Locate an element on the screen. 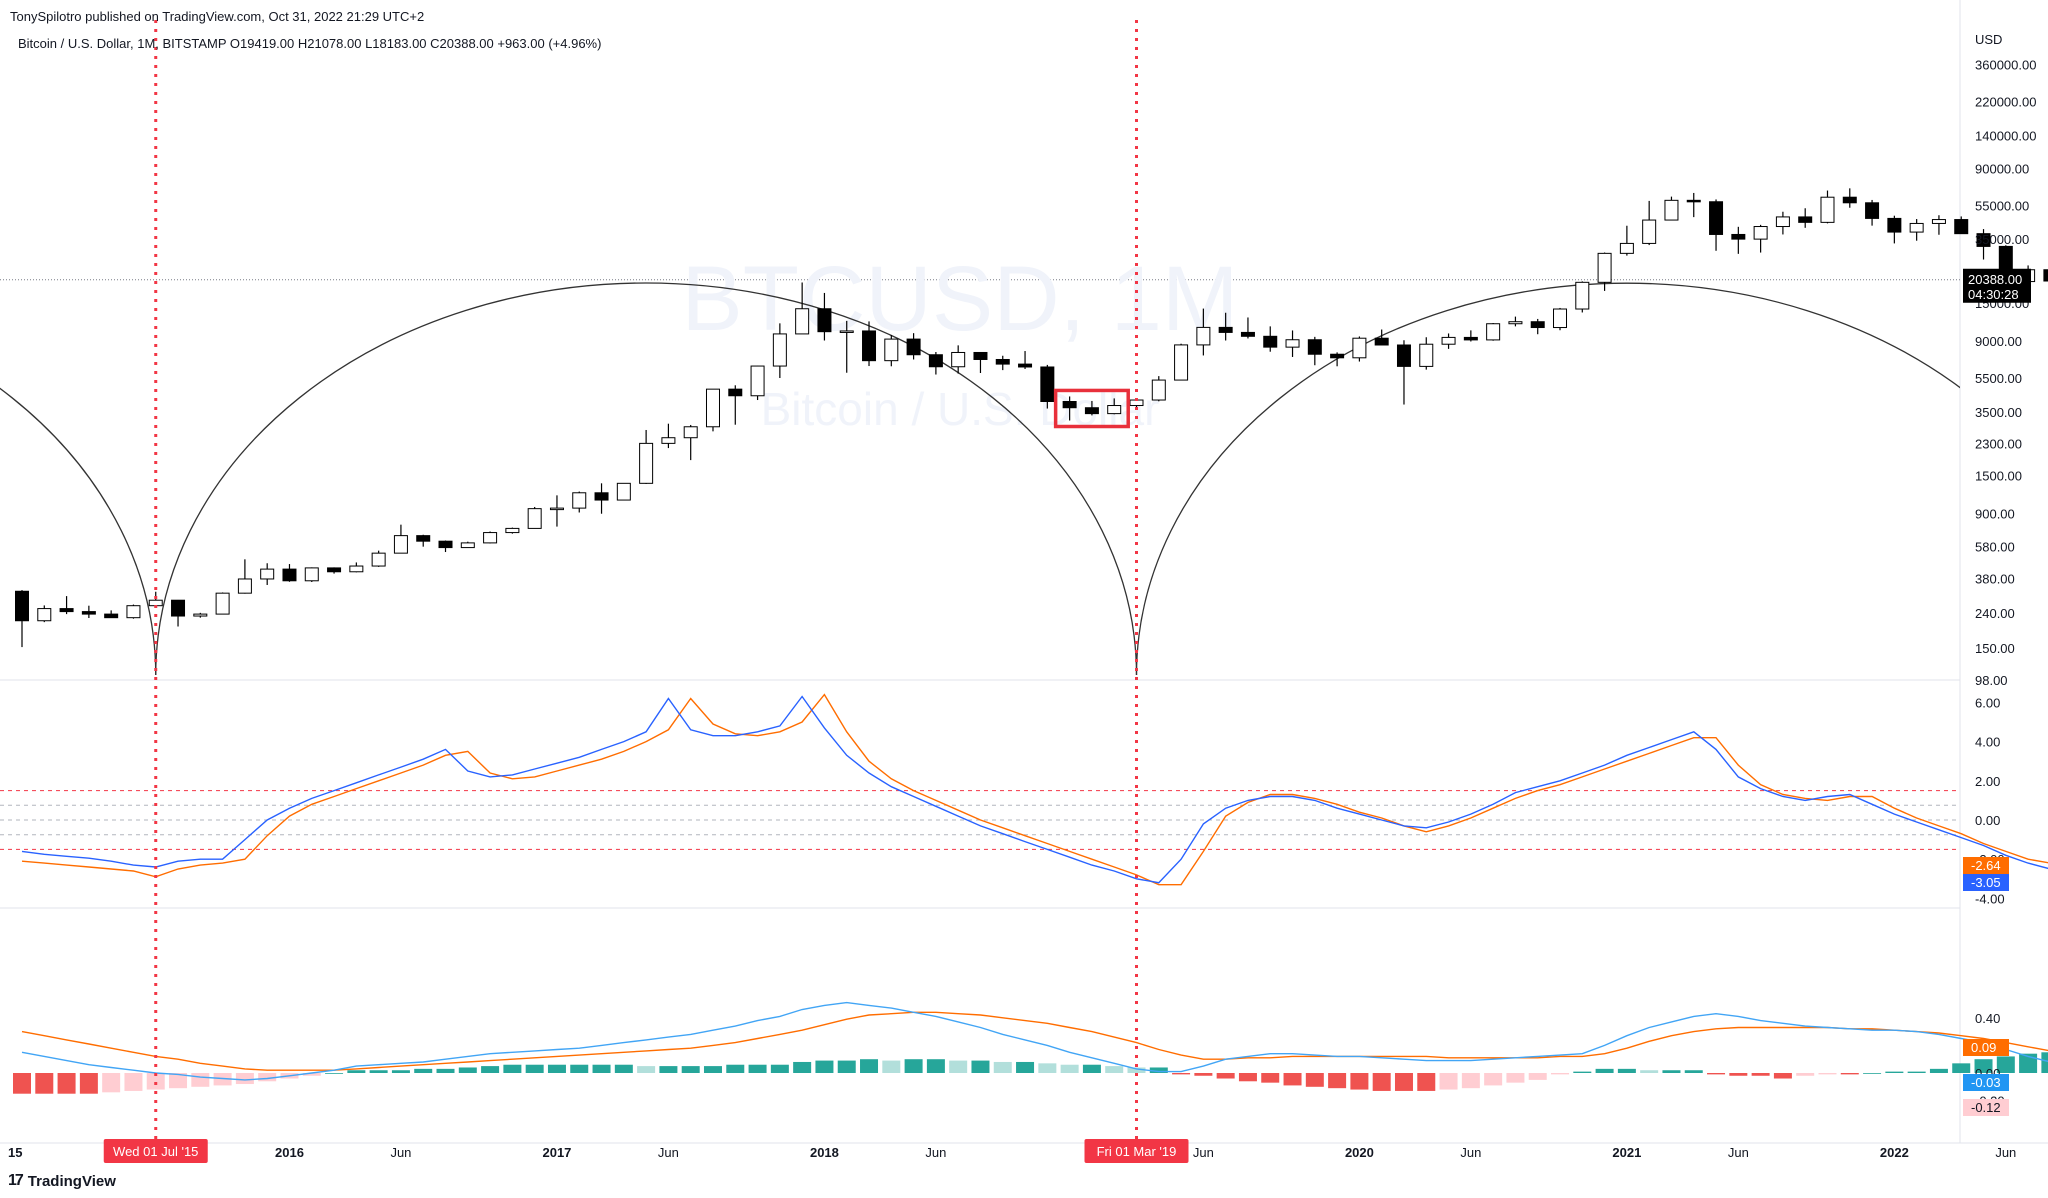 The height and width of the screenshot is (1198, 2048). price-tick: 55000.00 is located at coordinates (2002, 205).